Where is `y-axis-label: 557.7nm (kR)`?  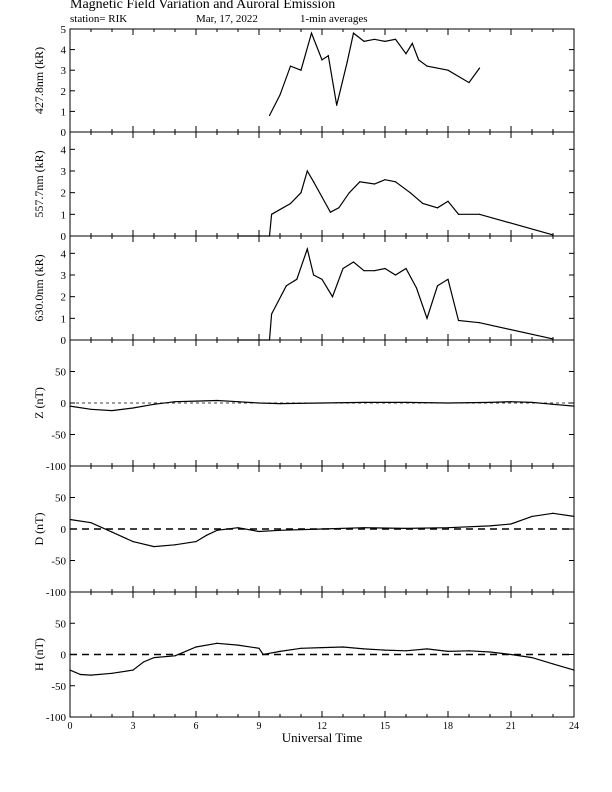 y-axis-label: 557.7nm (kR) is located at coordinates (39, 183).